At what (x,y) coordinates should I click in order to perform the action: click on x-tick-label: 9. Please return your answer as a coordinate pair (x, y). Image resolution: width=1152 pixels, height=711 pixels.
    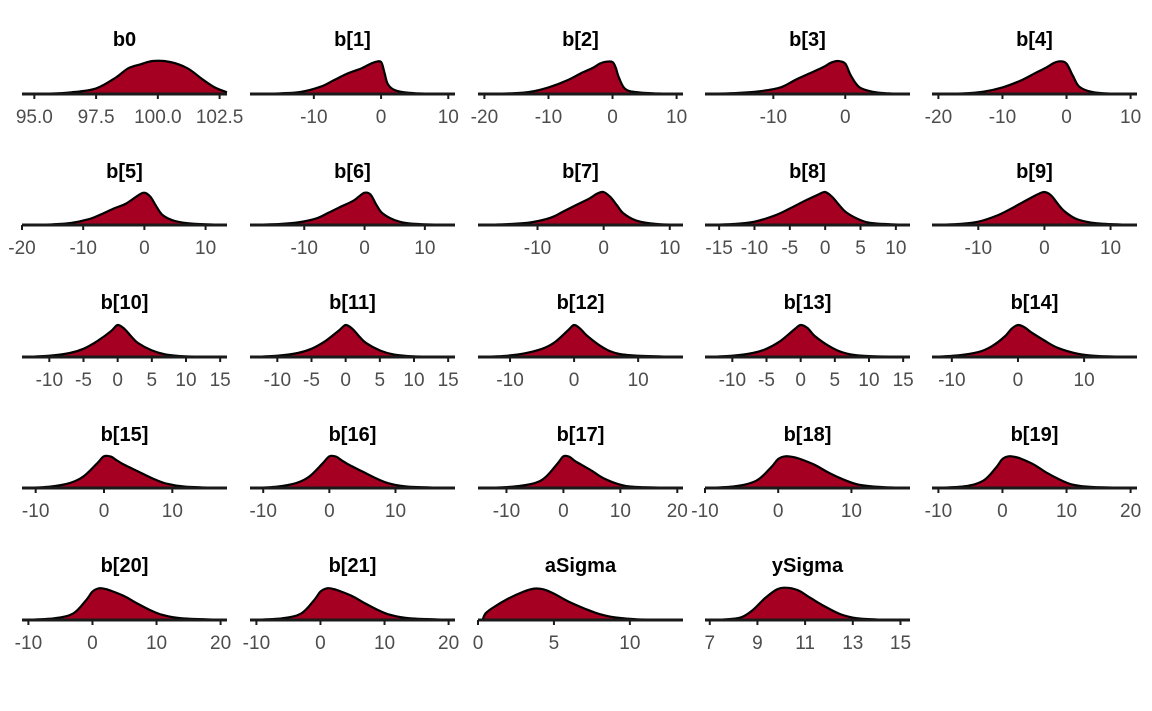
    Looking at the image, I should click on (757, 643).